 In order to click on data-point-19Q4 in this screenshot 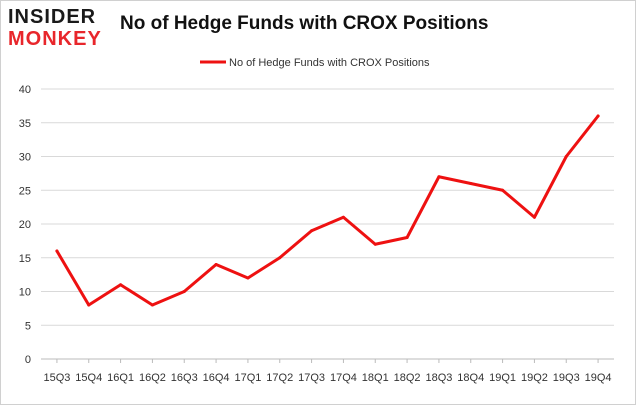, I will do `click(598, 116)`.